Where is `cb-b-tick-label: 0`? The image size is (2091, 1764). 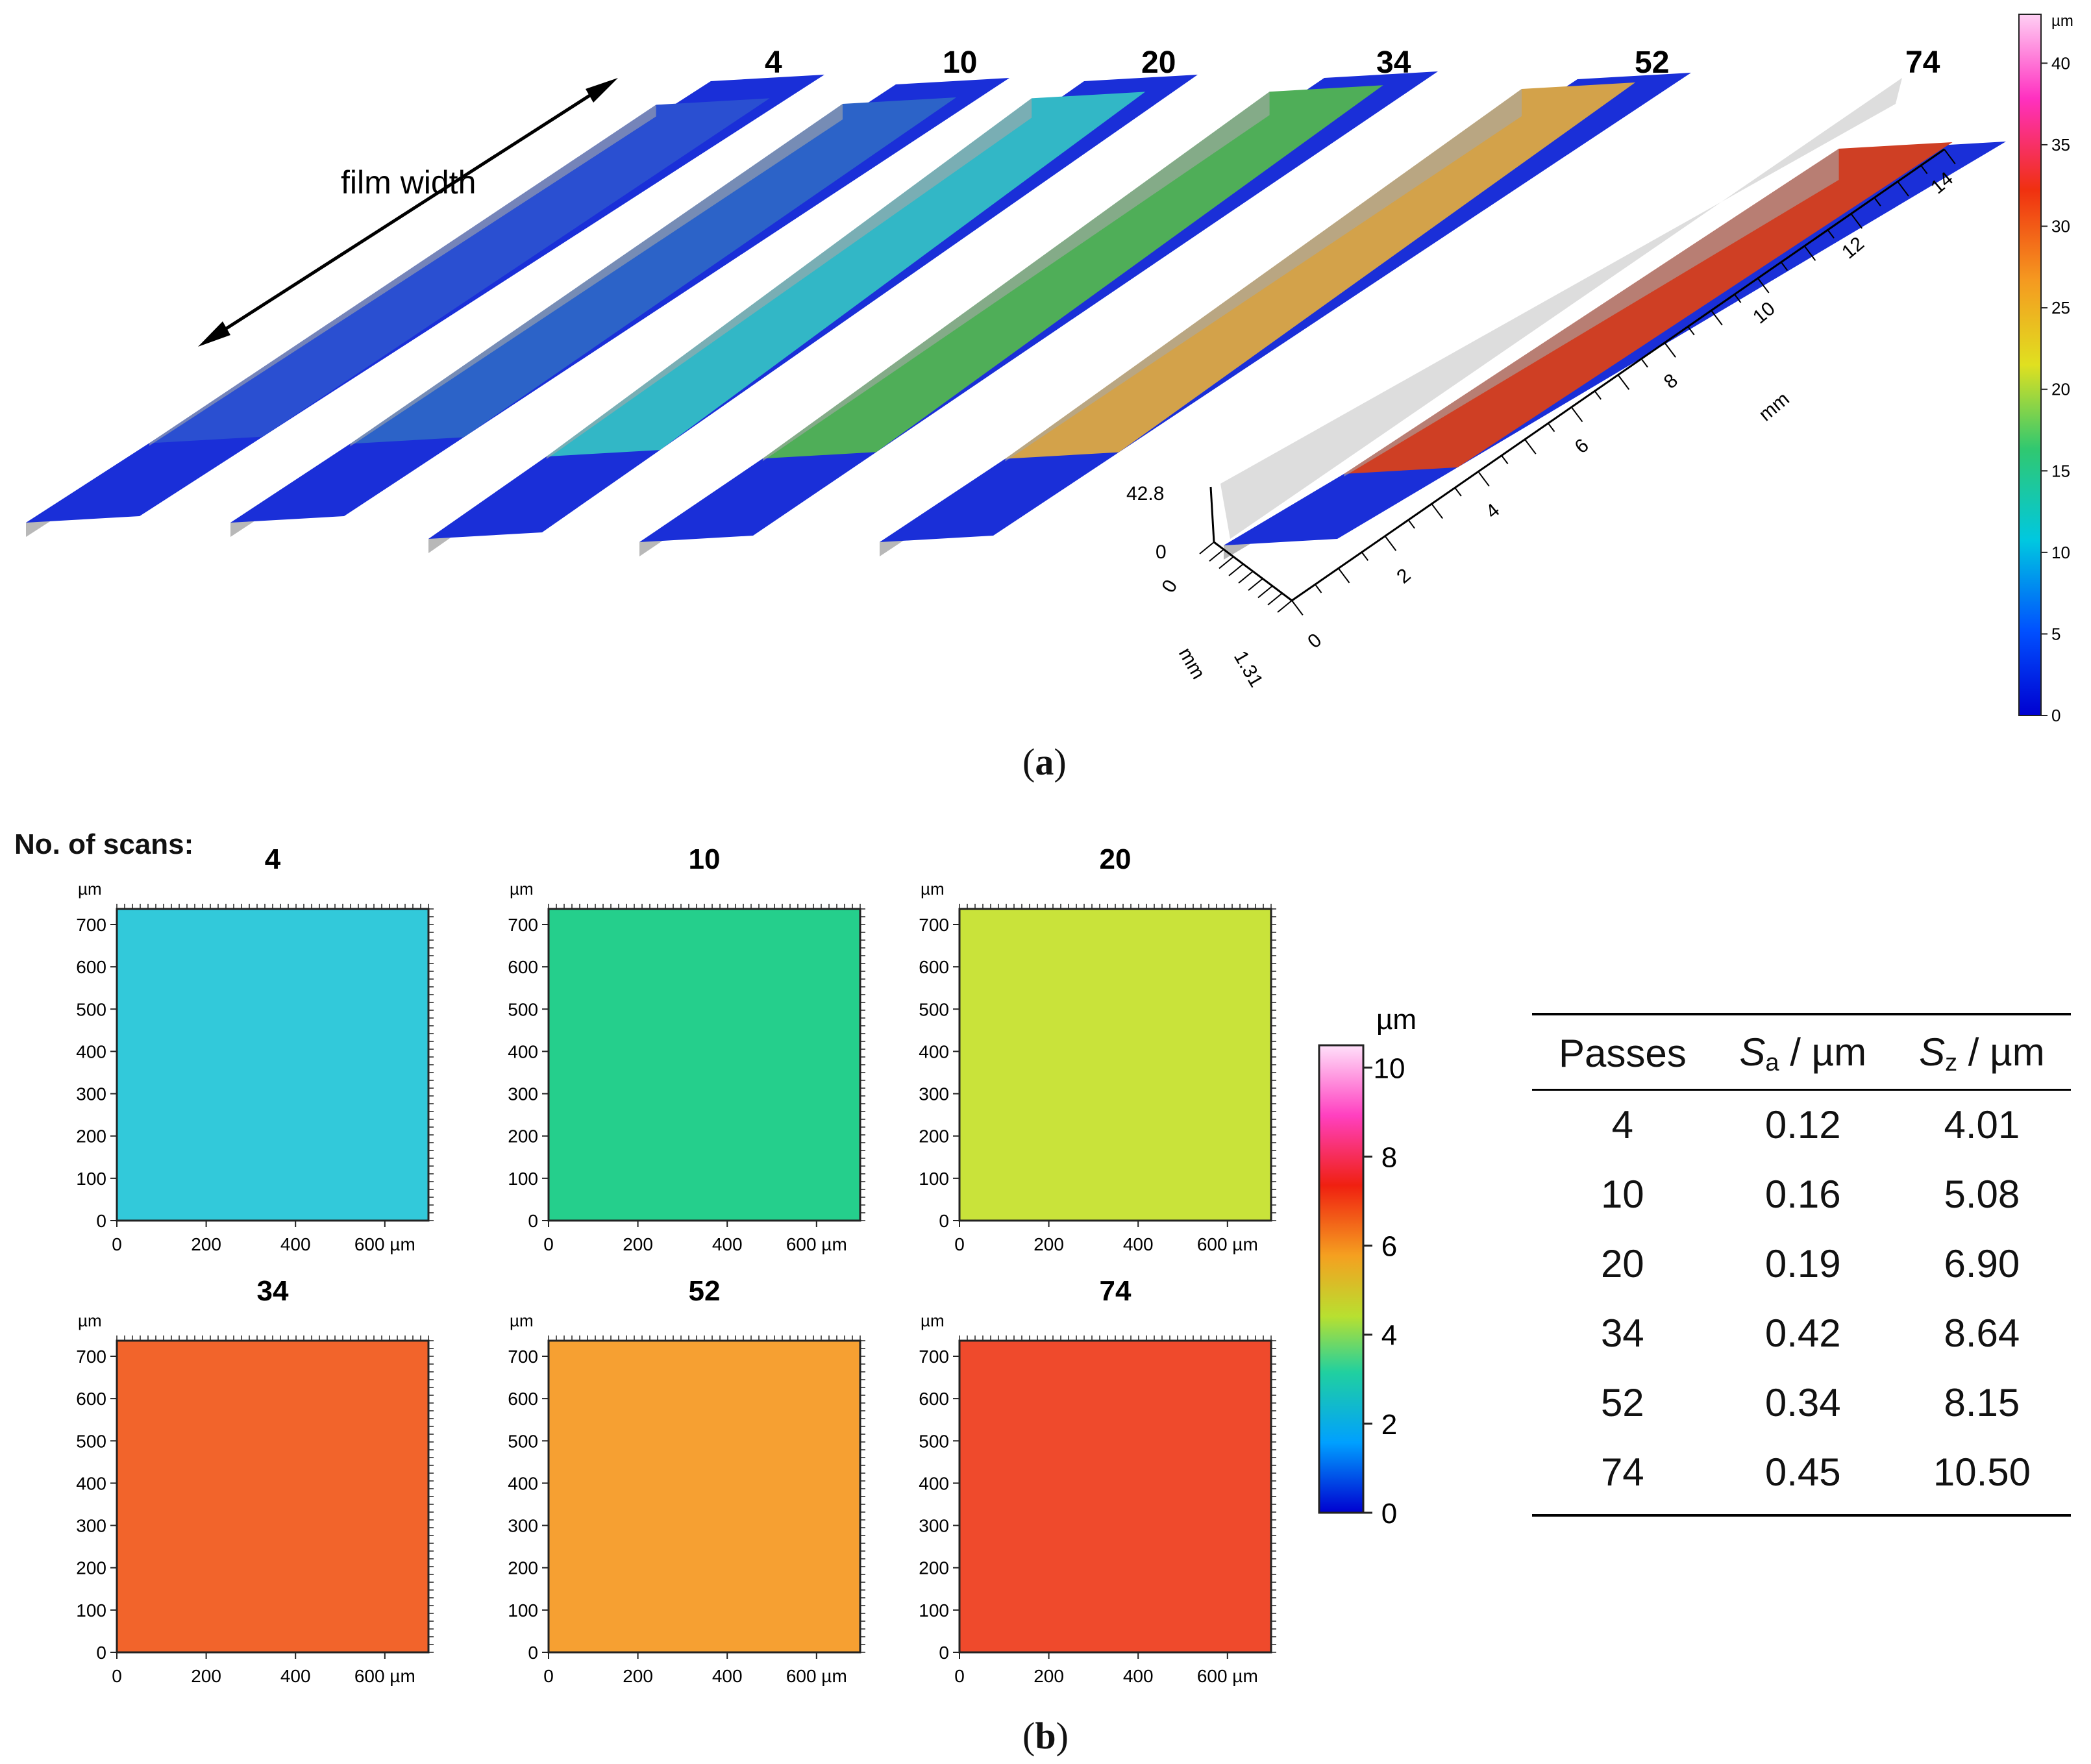 cb-b-tick-label: 0 is located at coordinates (1389, 1514).